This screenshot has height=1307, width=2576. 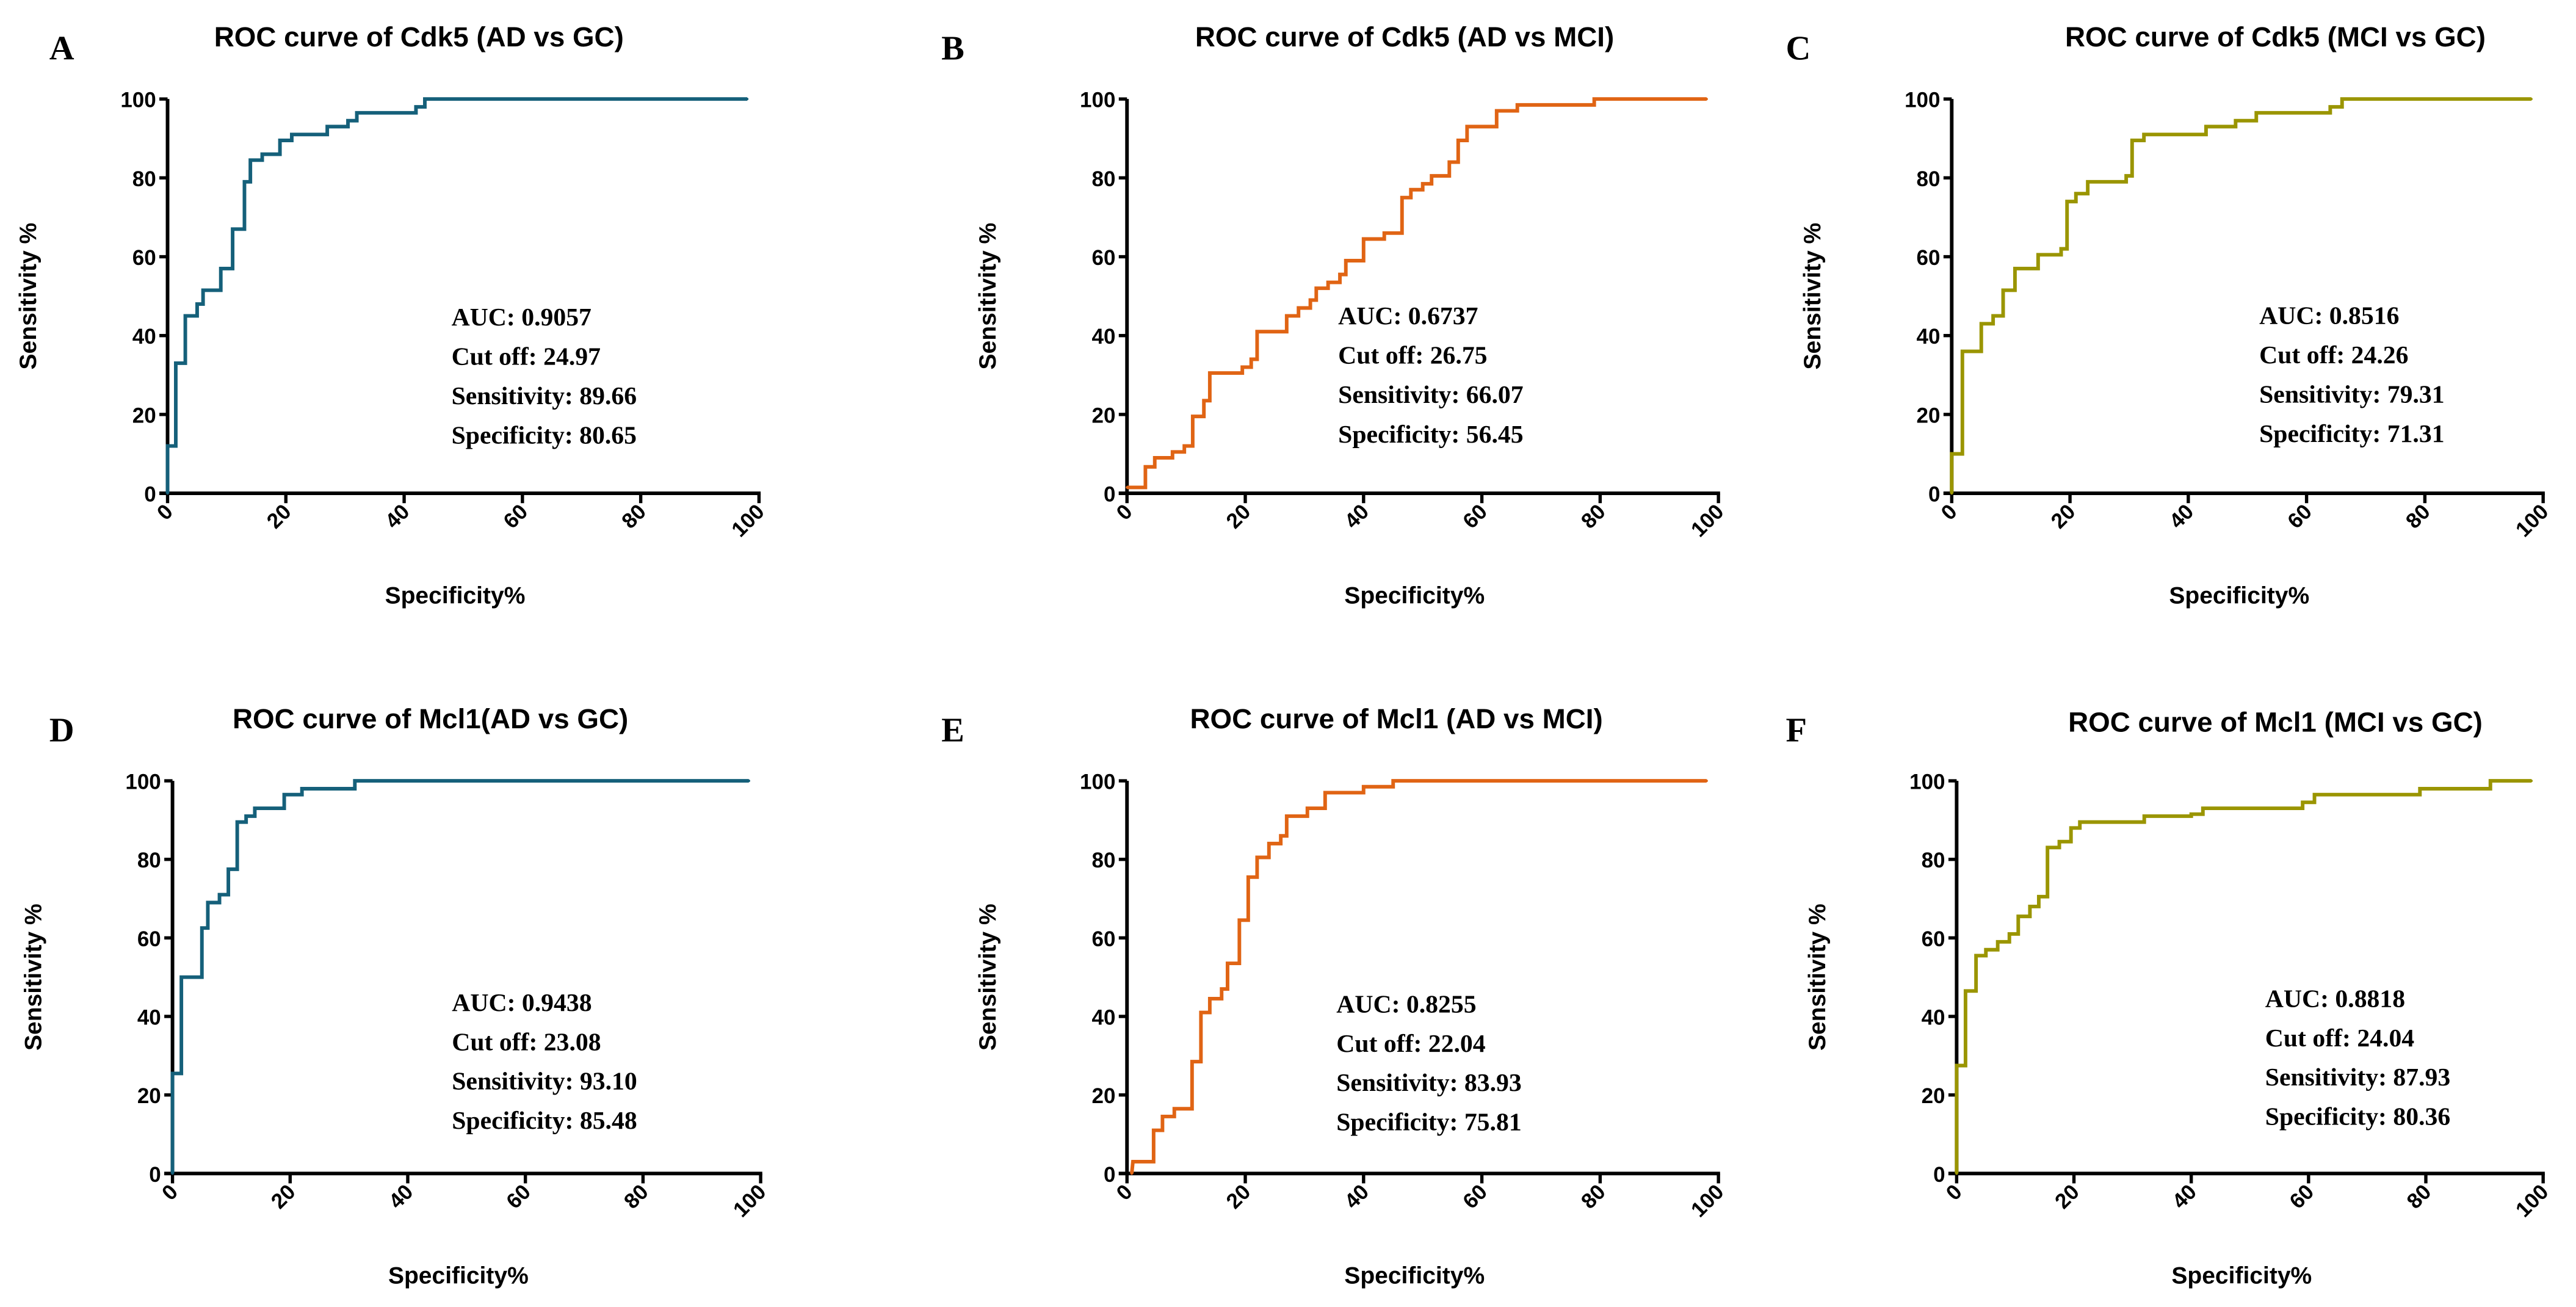 I want to click on stat-annotation: AUC: 0.9057, so click(x=522, y=317).